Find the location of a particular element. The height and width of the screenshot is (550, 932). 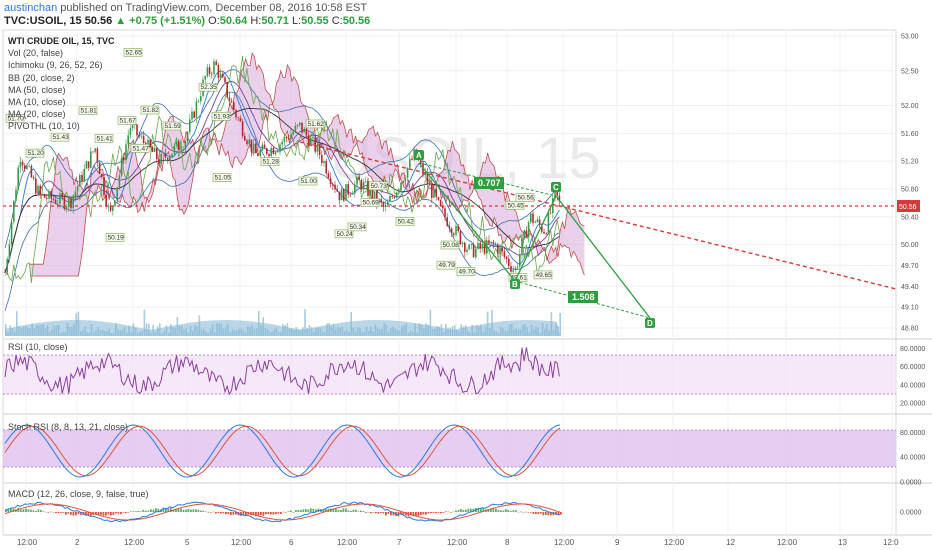

legend-item: BB (20, close, 2) is located at coordinates (41, 77).